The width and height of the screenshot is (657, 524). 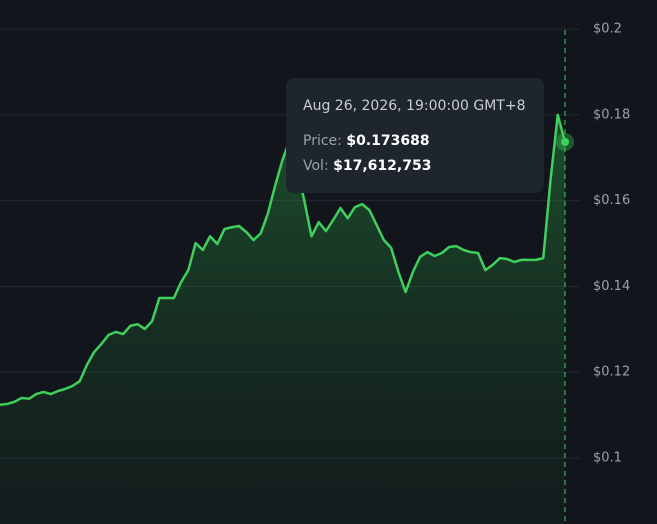 I want to click on y-tick-label: $0.1, so click(x=607, y=457).